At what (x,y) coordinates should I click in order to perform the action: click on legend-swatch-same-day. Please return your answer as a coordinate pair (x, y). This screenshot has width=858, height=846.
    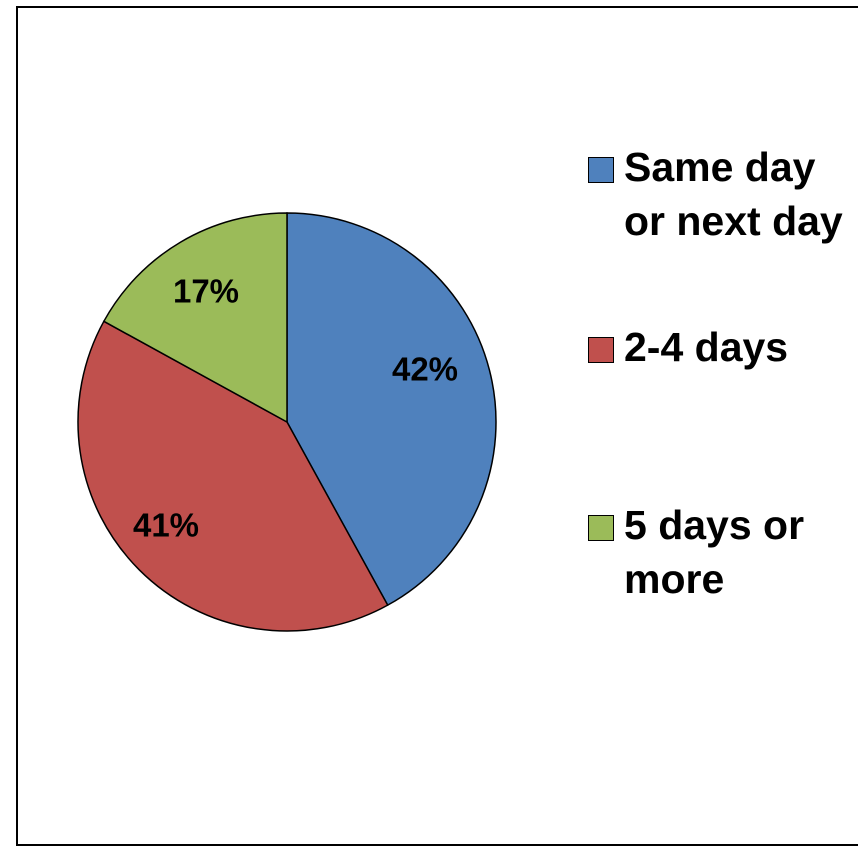
    Looking at the image, I should click on (601, 170).